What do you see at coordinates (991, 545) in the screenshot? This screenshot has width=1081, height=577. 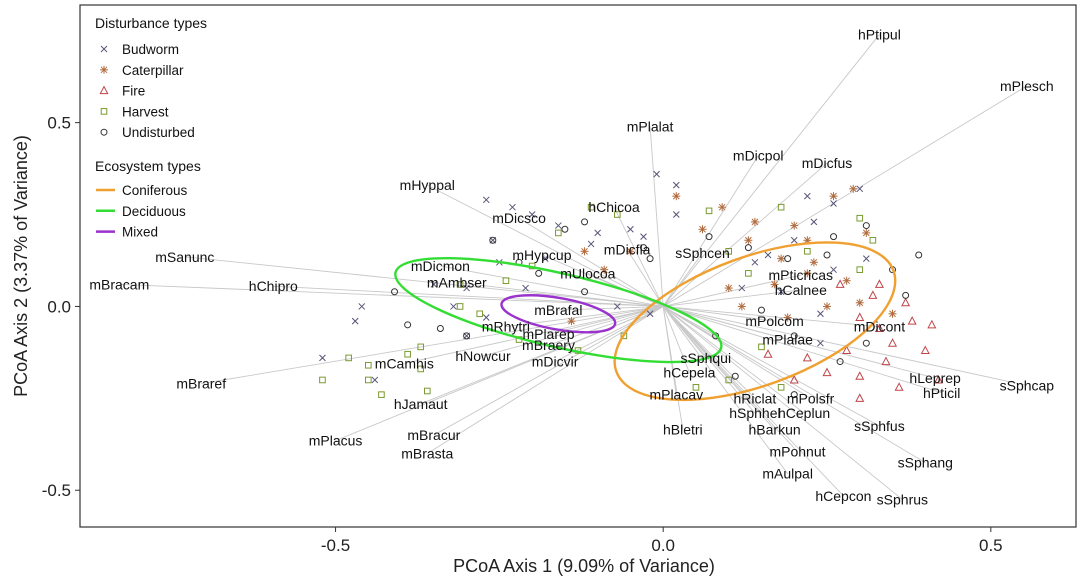 I see `x-tick-label: 0.5` at bounding box center [991, 545].